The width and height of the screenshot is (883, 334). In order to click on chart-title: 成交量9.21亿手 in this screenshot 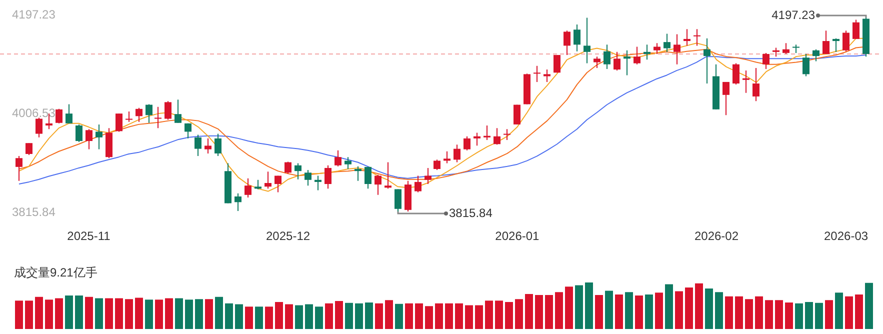, I will do `click(56, 273)`.